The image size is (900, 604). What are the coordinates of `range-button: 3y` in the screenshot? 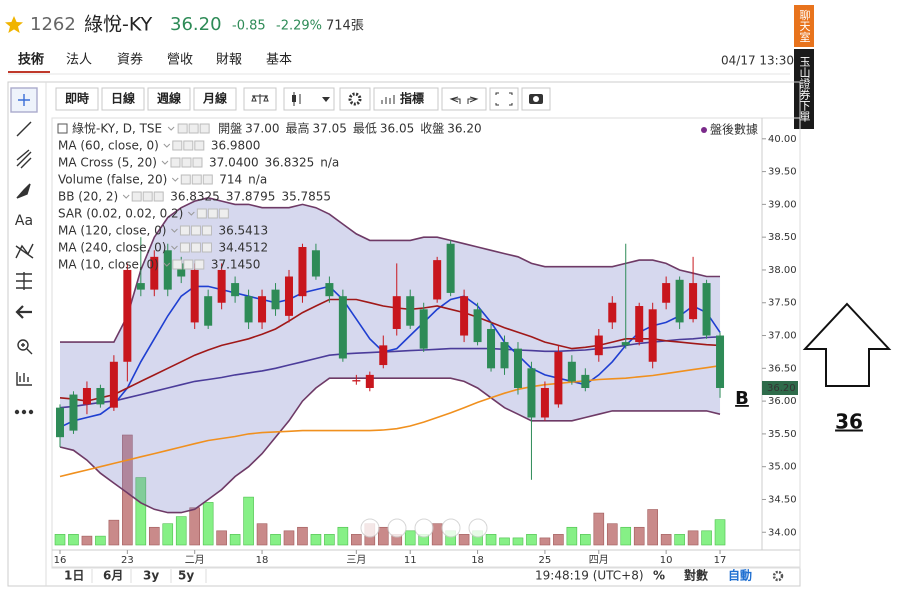 It's located at (151, 576).